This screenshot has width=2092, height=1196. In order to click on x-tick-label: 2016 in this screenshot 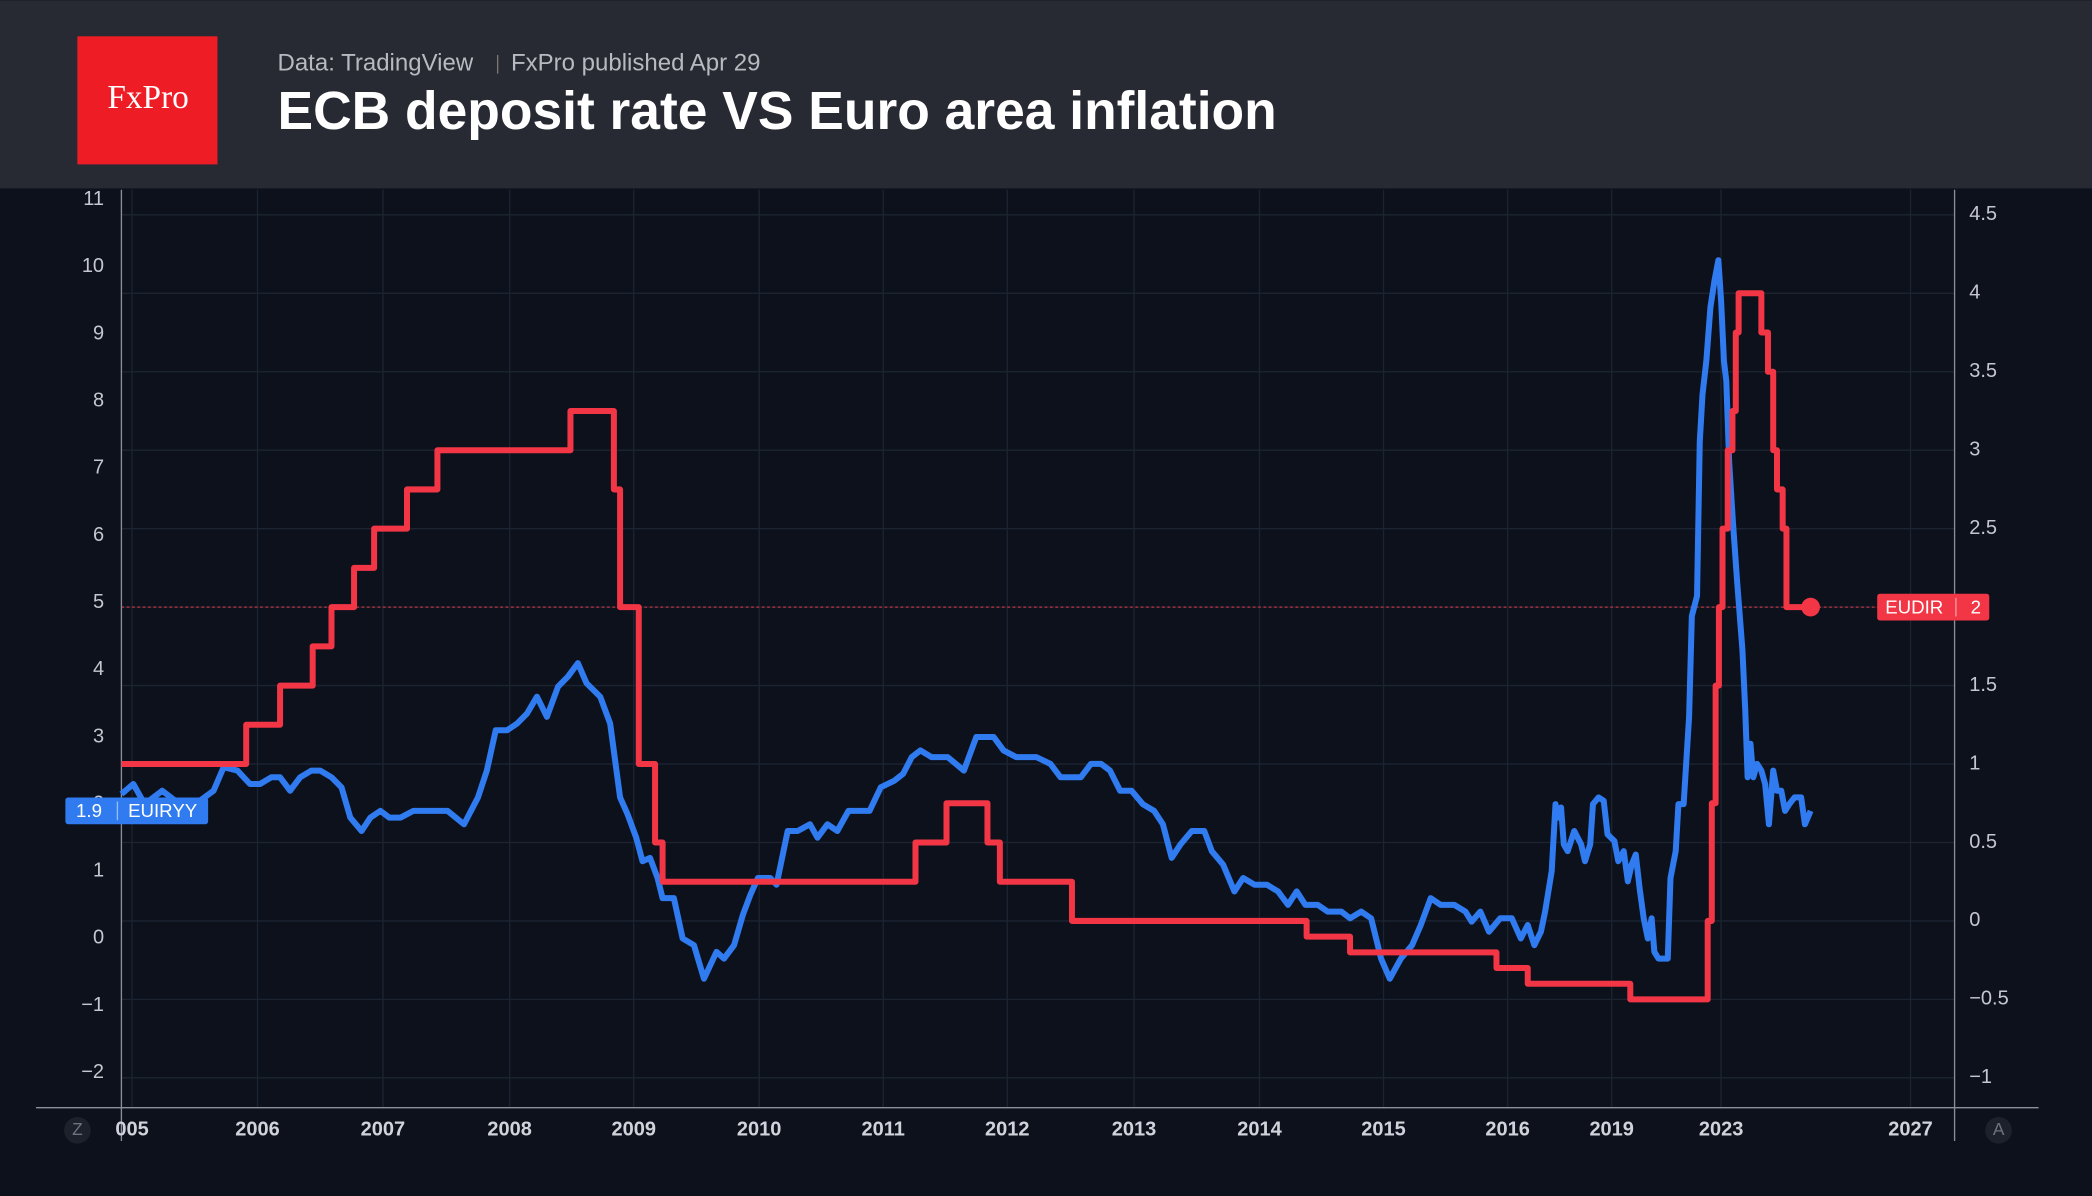, I will do `click(1507, 1130)`.